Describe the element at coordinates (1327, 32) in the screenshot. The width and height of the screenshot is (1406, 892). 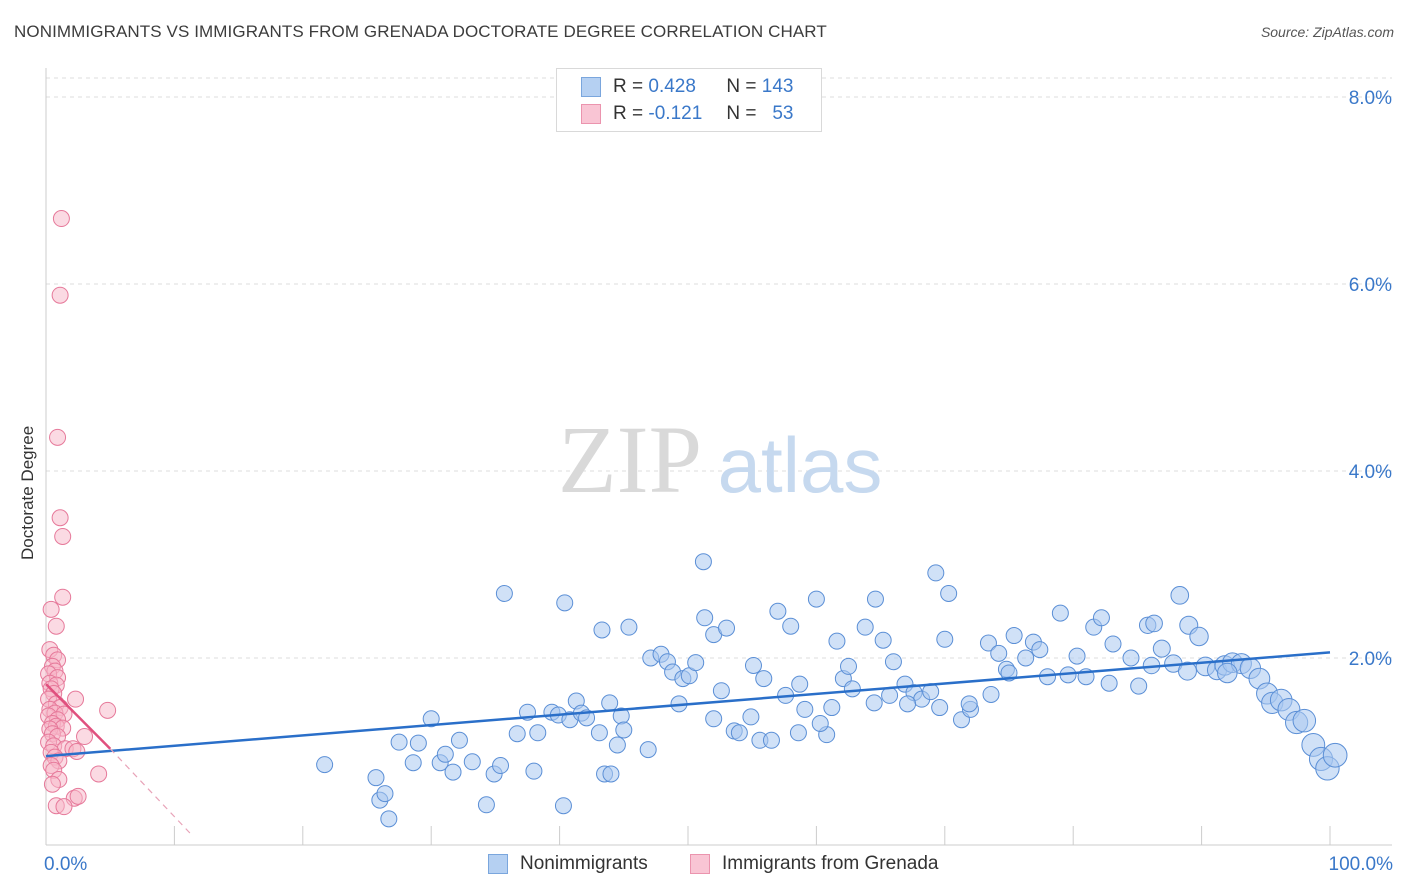
I see `source-label: Source: ZipAtlas.com` at that location.